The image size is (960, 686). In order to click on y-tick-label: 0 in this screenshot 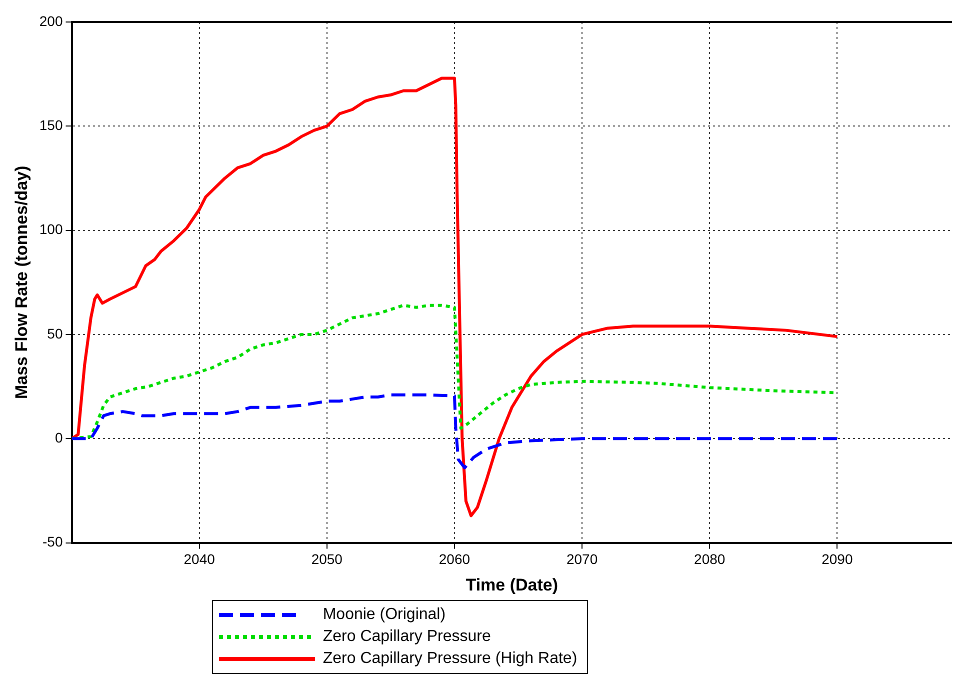, I will do `click(58, 438)`.